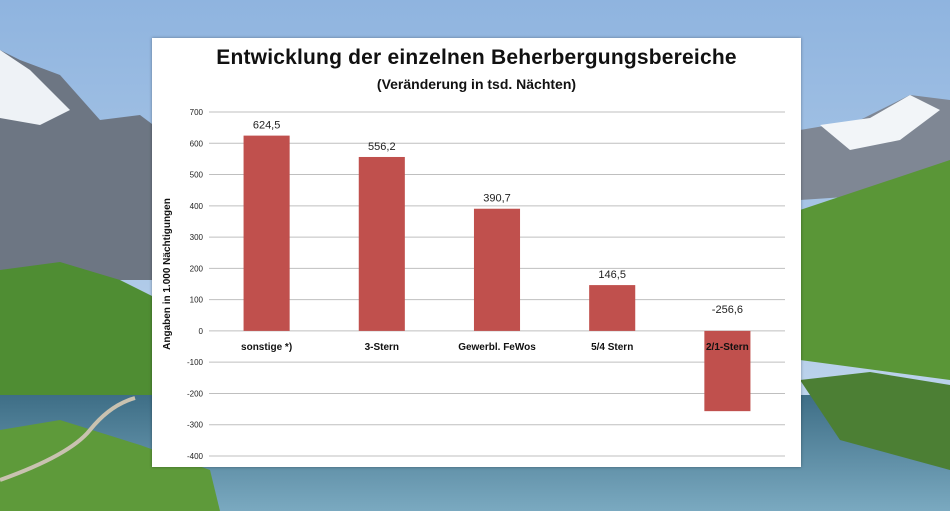 The width and height of the screenshot is (950, 511). What do you see at coordinates (197, 112) in the screenshot?
I see `y-tick-label: 700` at bounding box center [197, 112].